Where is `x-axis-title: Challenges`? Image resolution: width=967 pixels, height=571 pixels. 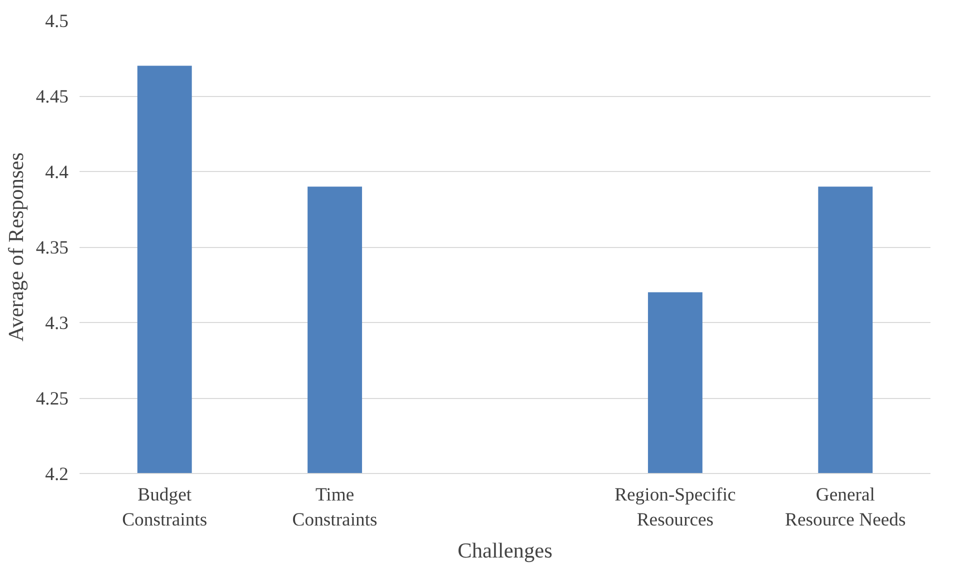 x-axis-title: Challenges is located at coordinates (505, 550).